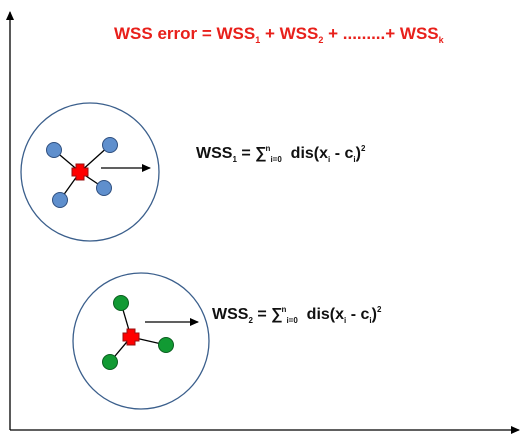  What do you see at coordinates (321, 314) in the screenshot?
I see `wss2-dis: dis(x` at bounding box center [321, 314].